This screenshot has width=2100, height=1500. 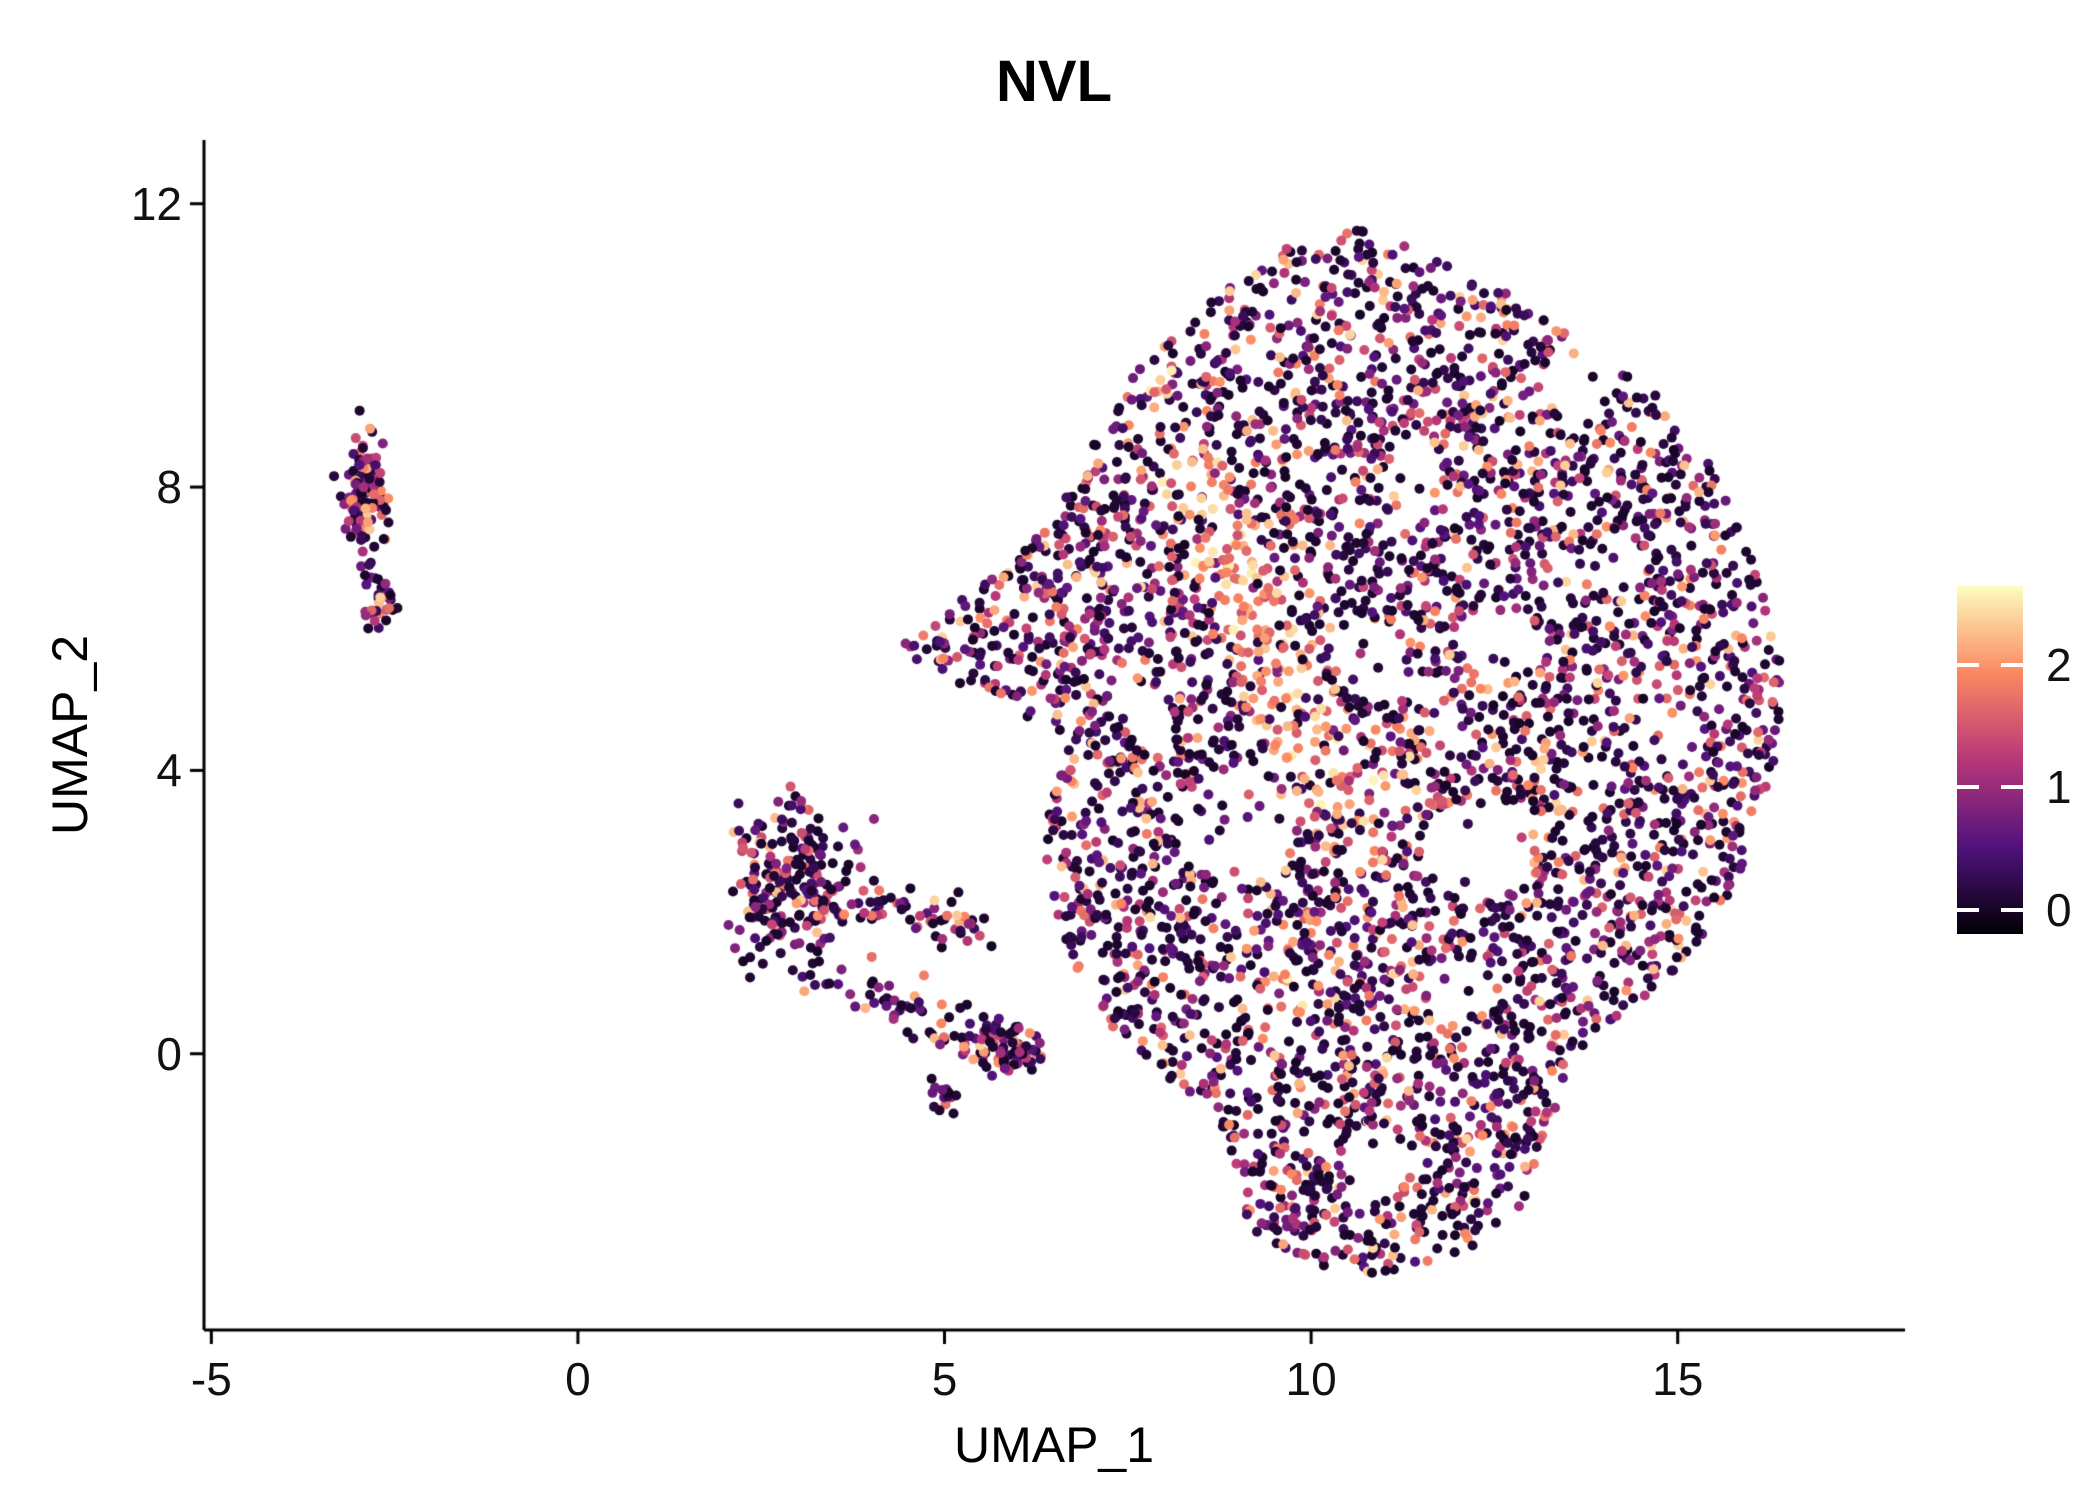 What do you see at coordinates (578, 1379) in the screenshot?
I see `x-tick-label: 0` at bounding box center [578, 1379].